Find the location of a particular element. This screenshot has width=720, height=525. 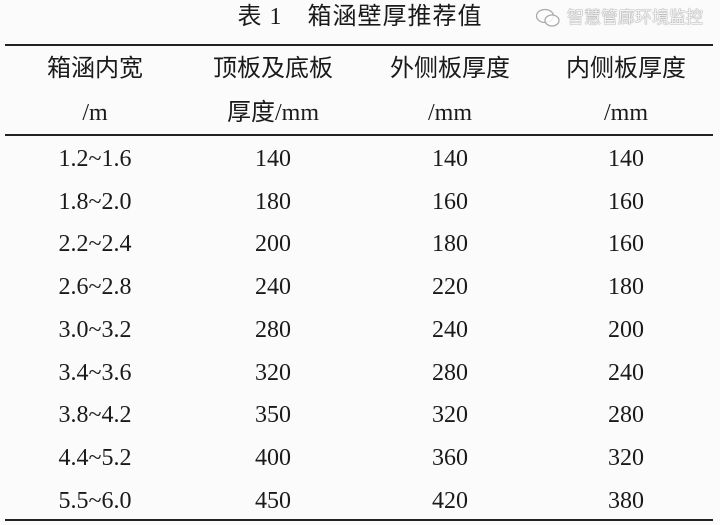

table-cell: 4.4~5.2 is located at coordinates (95, 457).